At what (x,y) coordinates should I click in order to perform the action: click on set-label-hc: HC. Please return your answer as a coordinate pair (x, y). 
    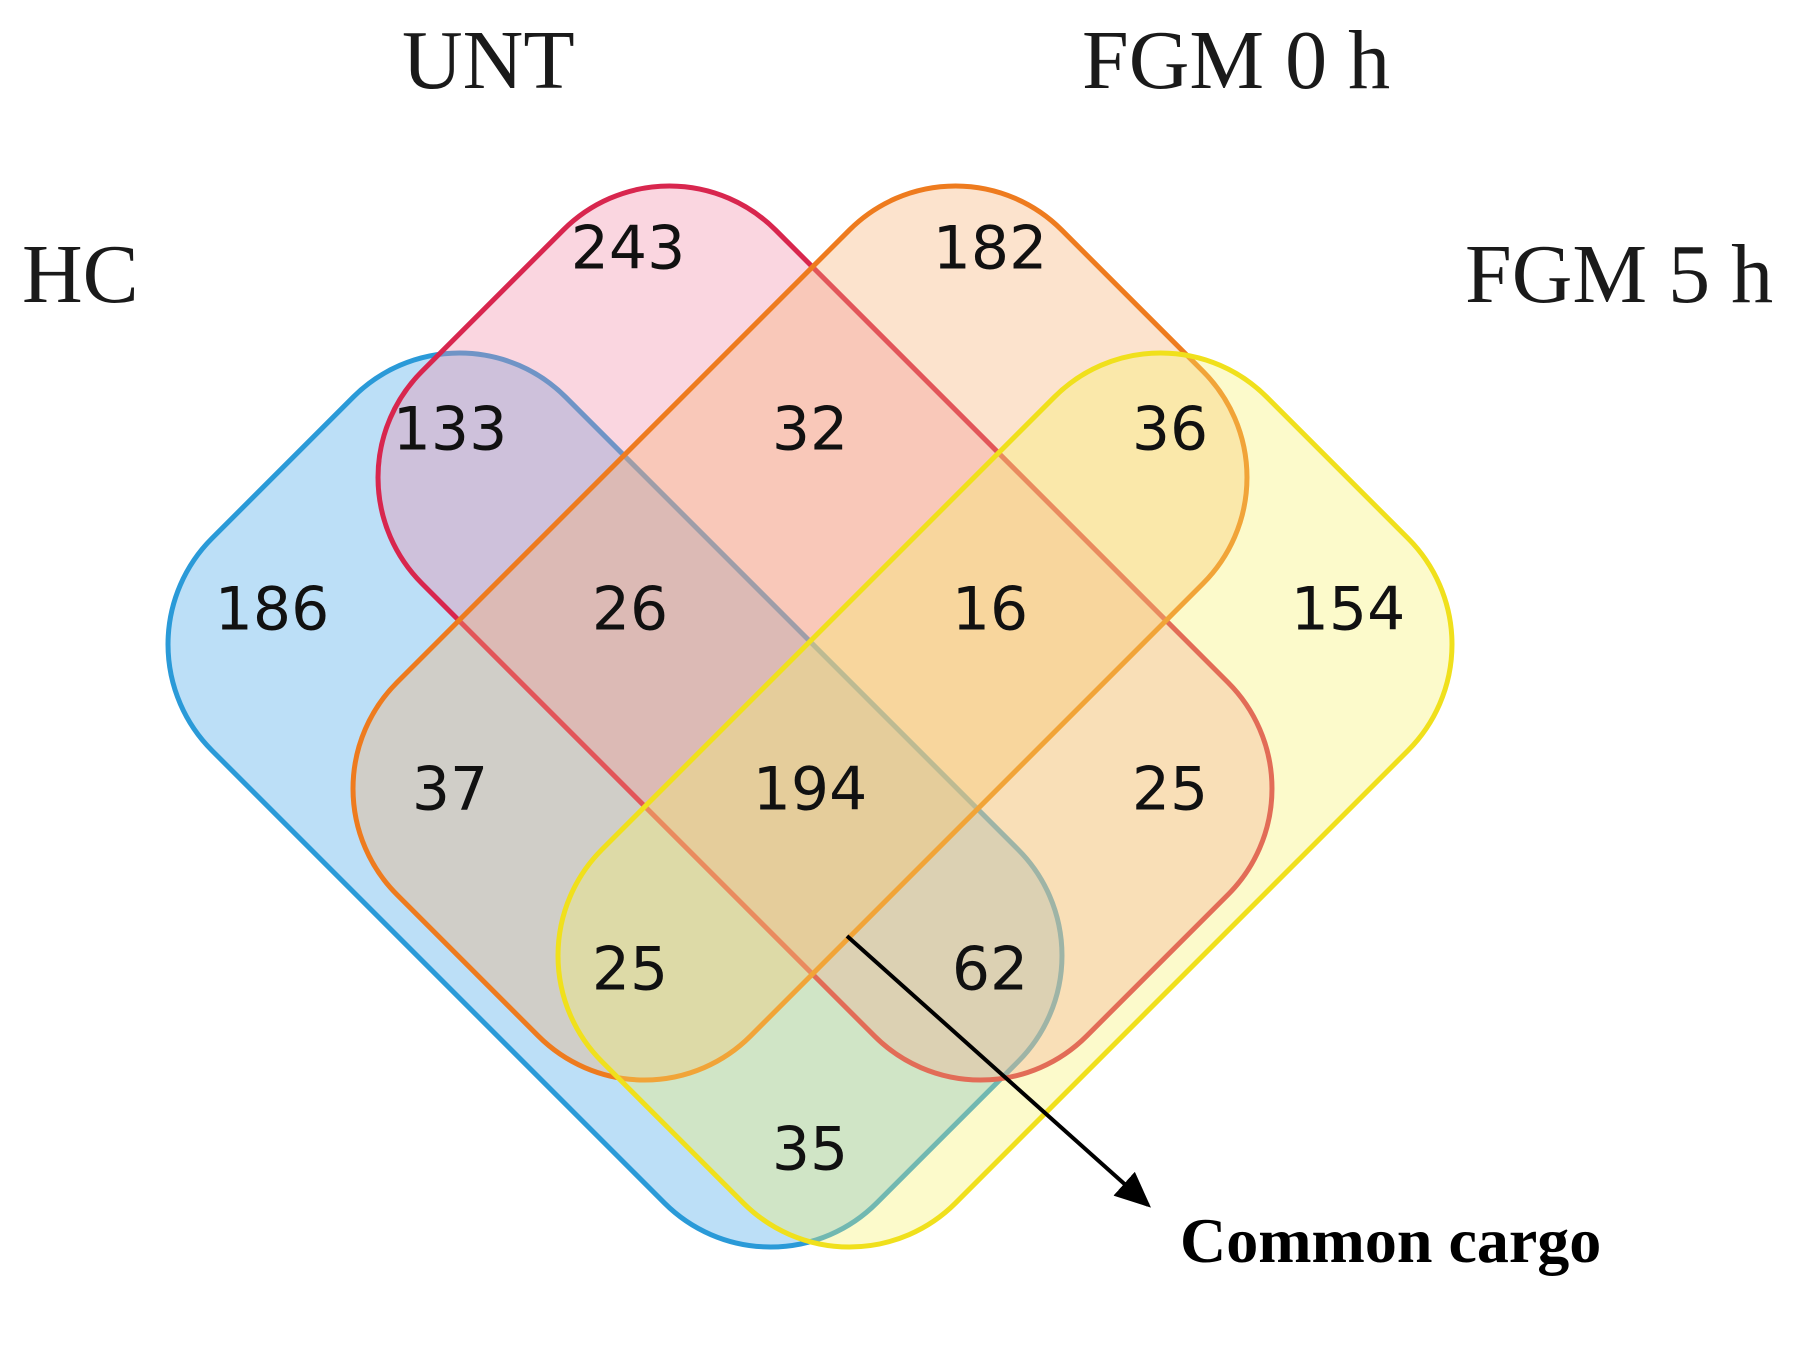
    Looking at the image, I should click on (80, 274).